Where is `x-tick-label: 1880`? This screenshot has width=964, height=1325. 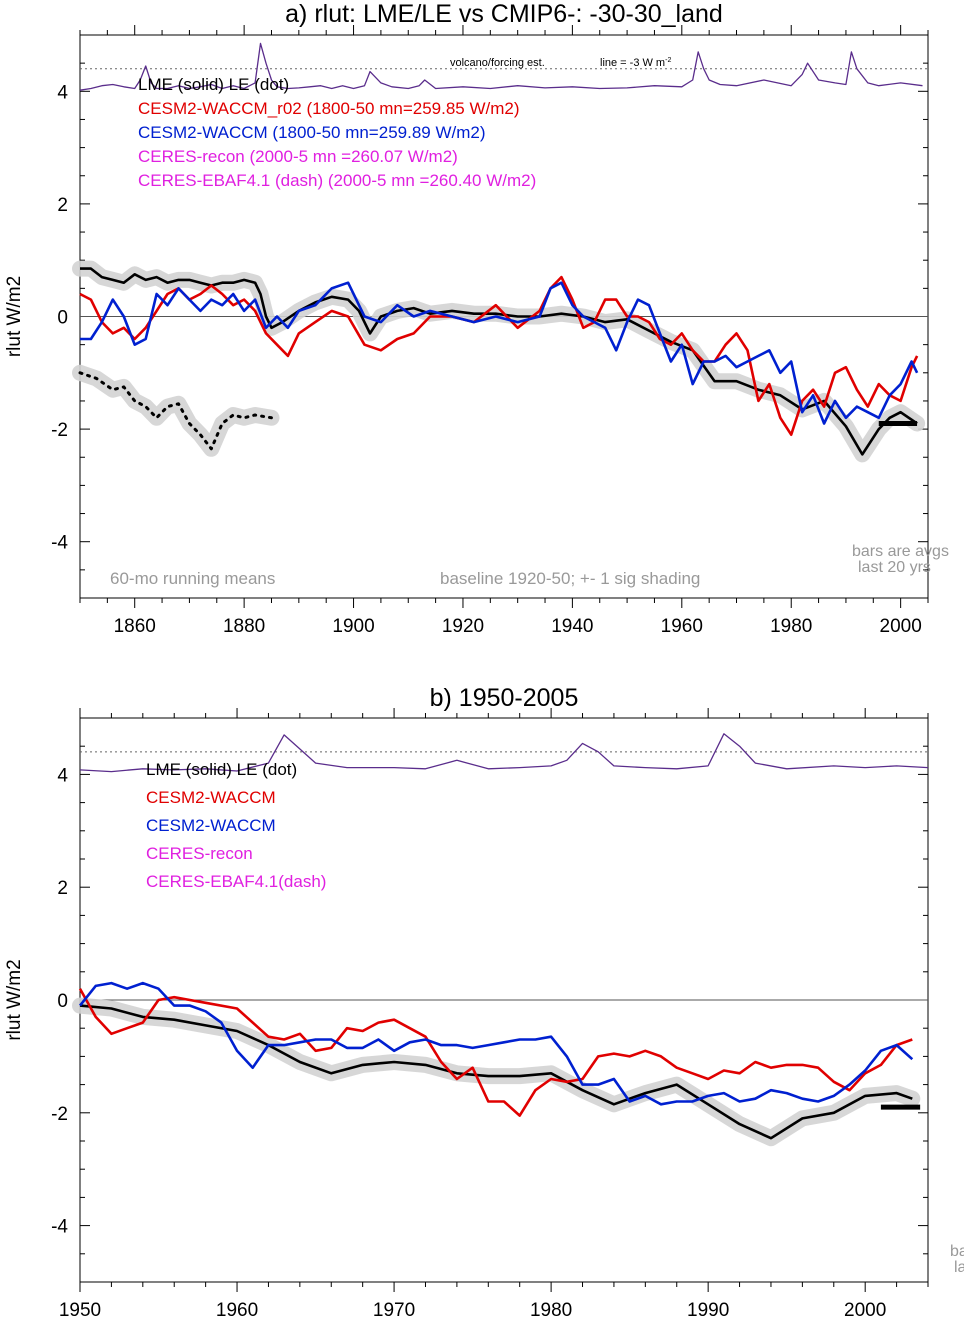 x-tick-label: 1880 is located at coordinates (244, 626).